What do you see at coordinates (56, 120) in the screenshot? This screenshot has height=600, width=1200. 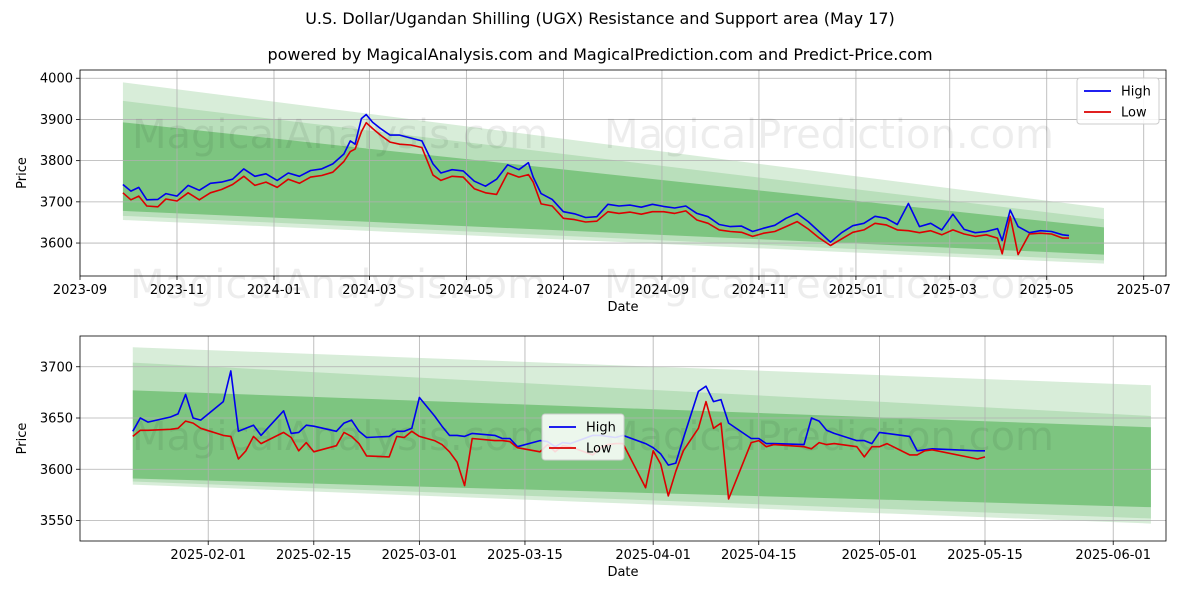 I see `y-tick-label: 3900` at bounding box center [56, 120].